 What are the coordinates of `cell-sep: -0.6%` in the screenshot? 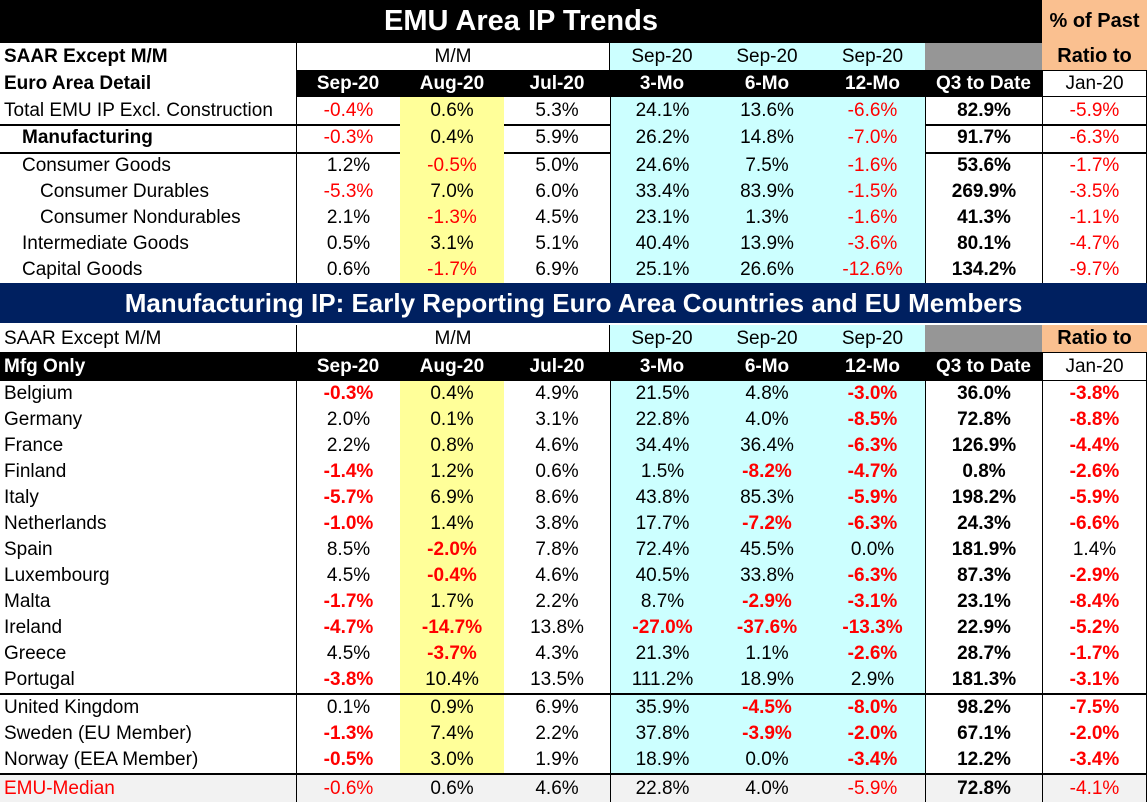 It's located at (348, 788).